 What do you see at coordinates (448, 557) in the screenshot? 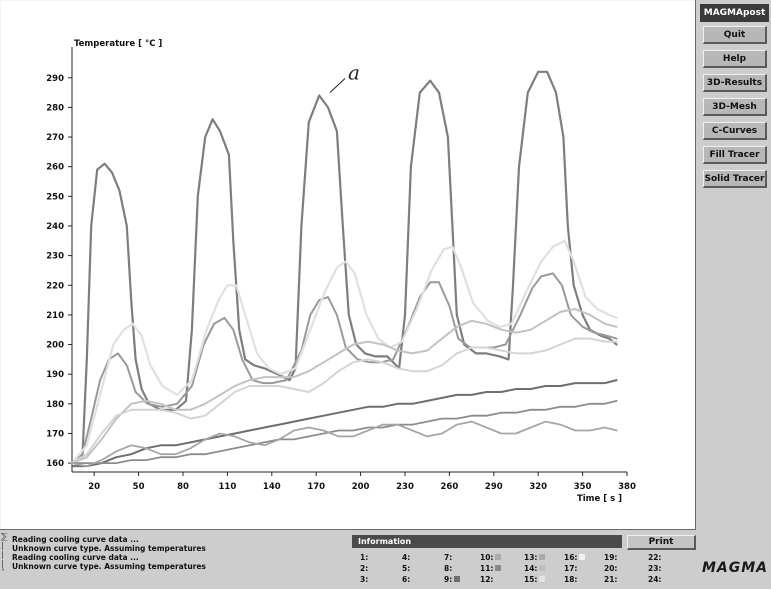
I see `info-cell-label: 7:` at bounding box center [448, 557].